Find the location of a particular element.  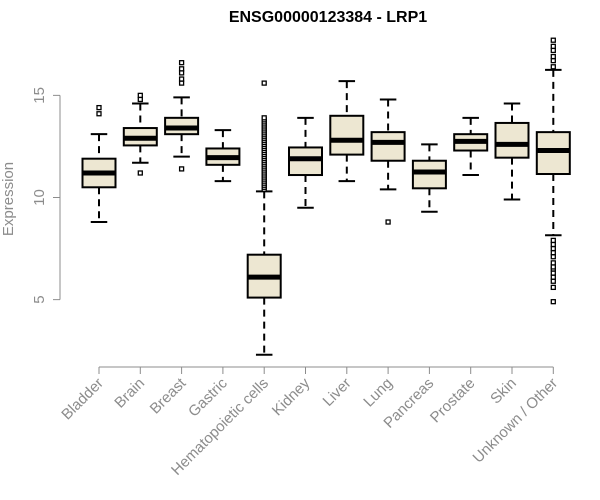

y-tick-label: 10 is located at coordinates (39, 197).